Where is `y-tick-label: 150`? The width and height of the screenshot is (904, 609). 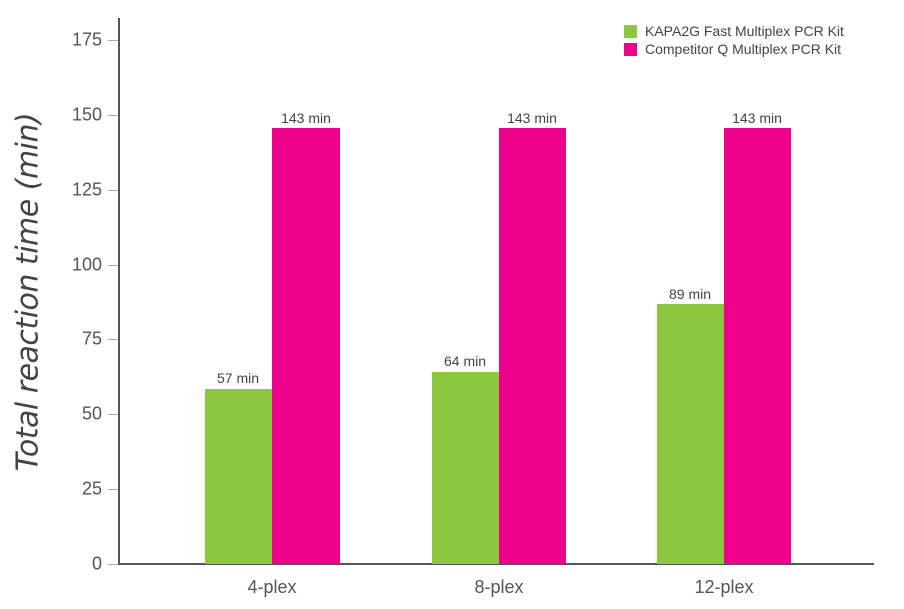 y-tick-label: 150 is located at coordinates (86, 114).